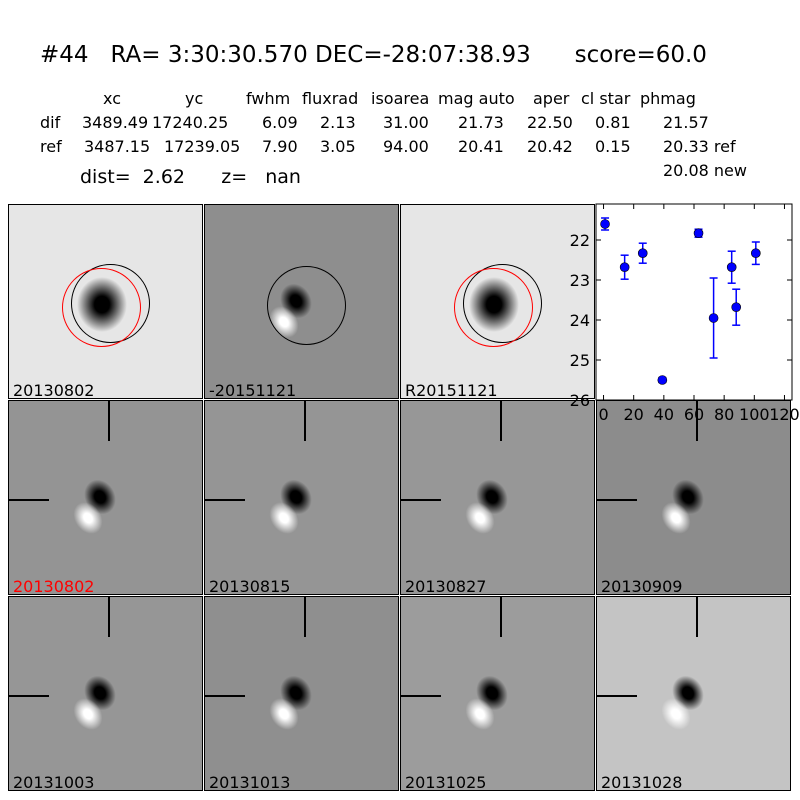 The width and height of the screenshot is (800, 800). I want to click on image-stamp: 20131013, so click(301, 693).